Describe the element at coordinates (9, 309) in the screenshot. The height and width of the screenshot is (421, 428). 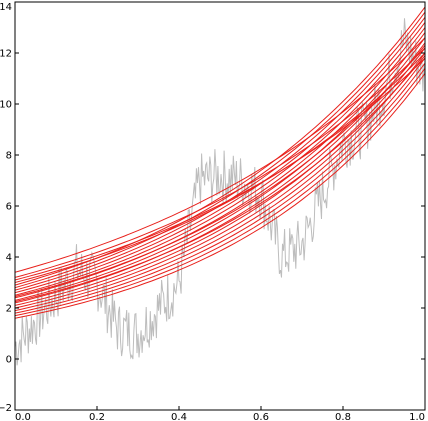
I see `y-tick-label: 2` at that location.